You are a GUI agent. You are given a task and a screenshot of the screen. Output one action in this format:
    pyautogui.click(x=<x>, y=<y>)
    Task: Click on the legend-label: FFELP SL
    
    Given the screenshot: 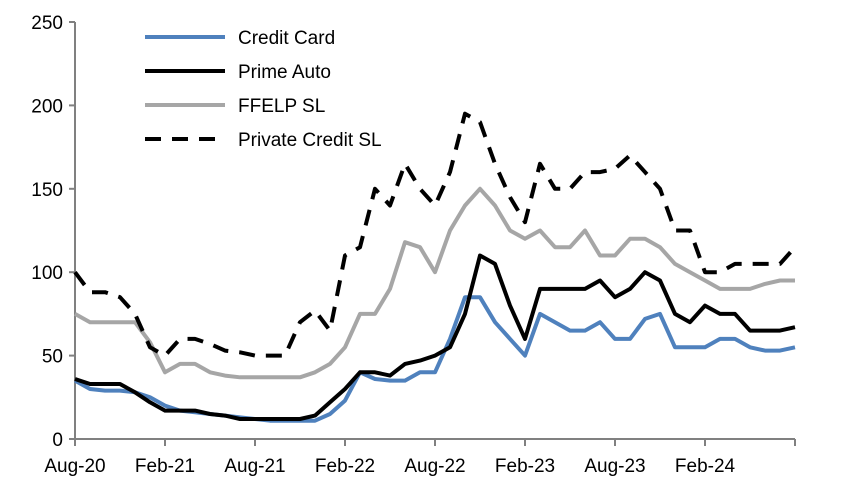 What is the action you would take?
    pyautogui.click(x=281, y=106)
    